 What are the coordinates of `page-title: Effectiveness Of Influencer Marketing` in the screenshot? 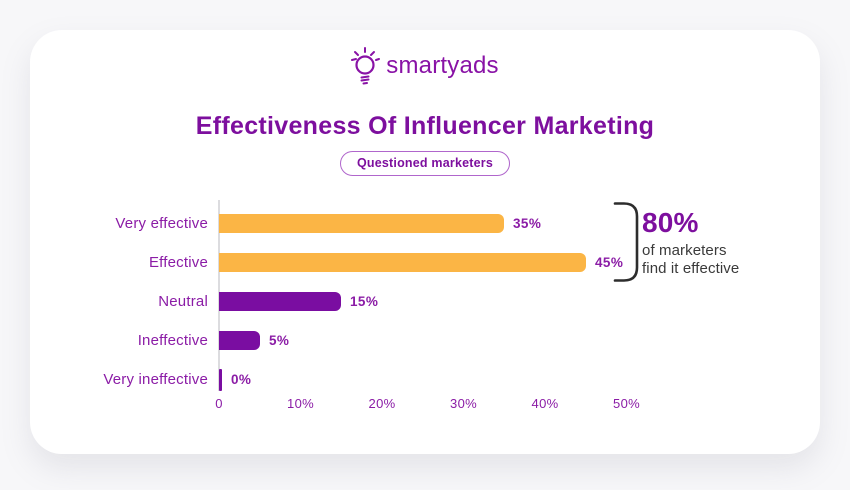 It's located at (425, 126).